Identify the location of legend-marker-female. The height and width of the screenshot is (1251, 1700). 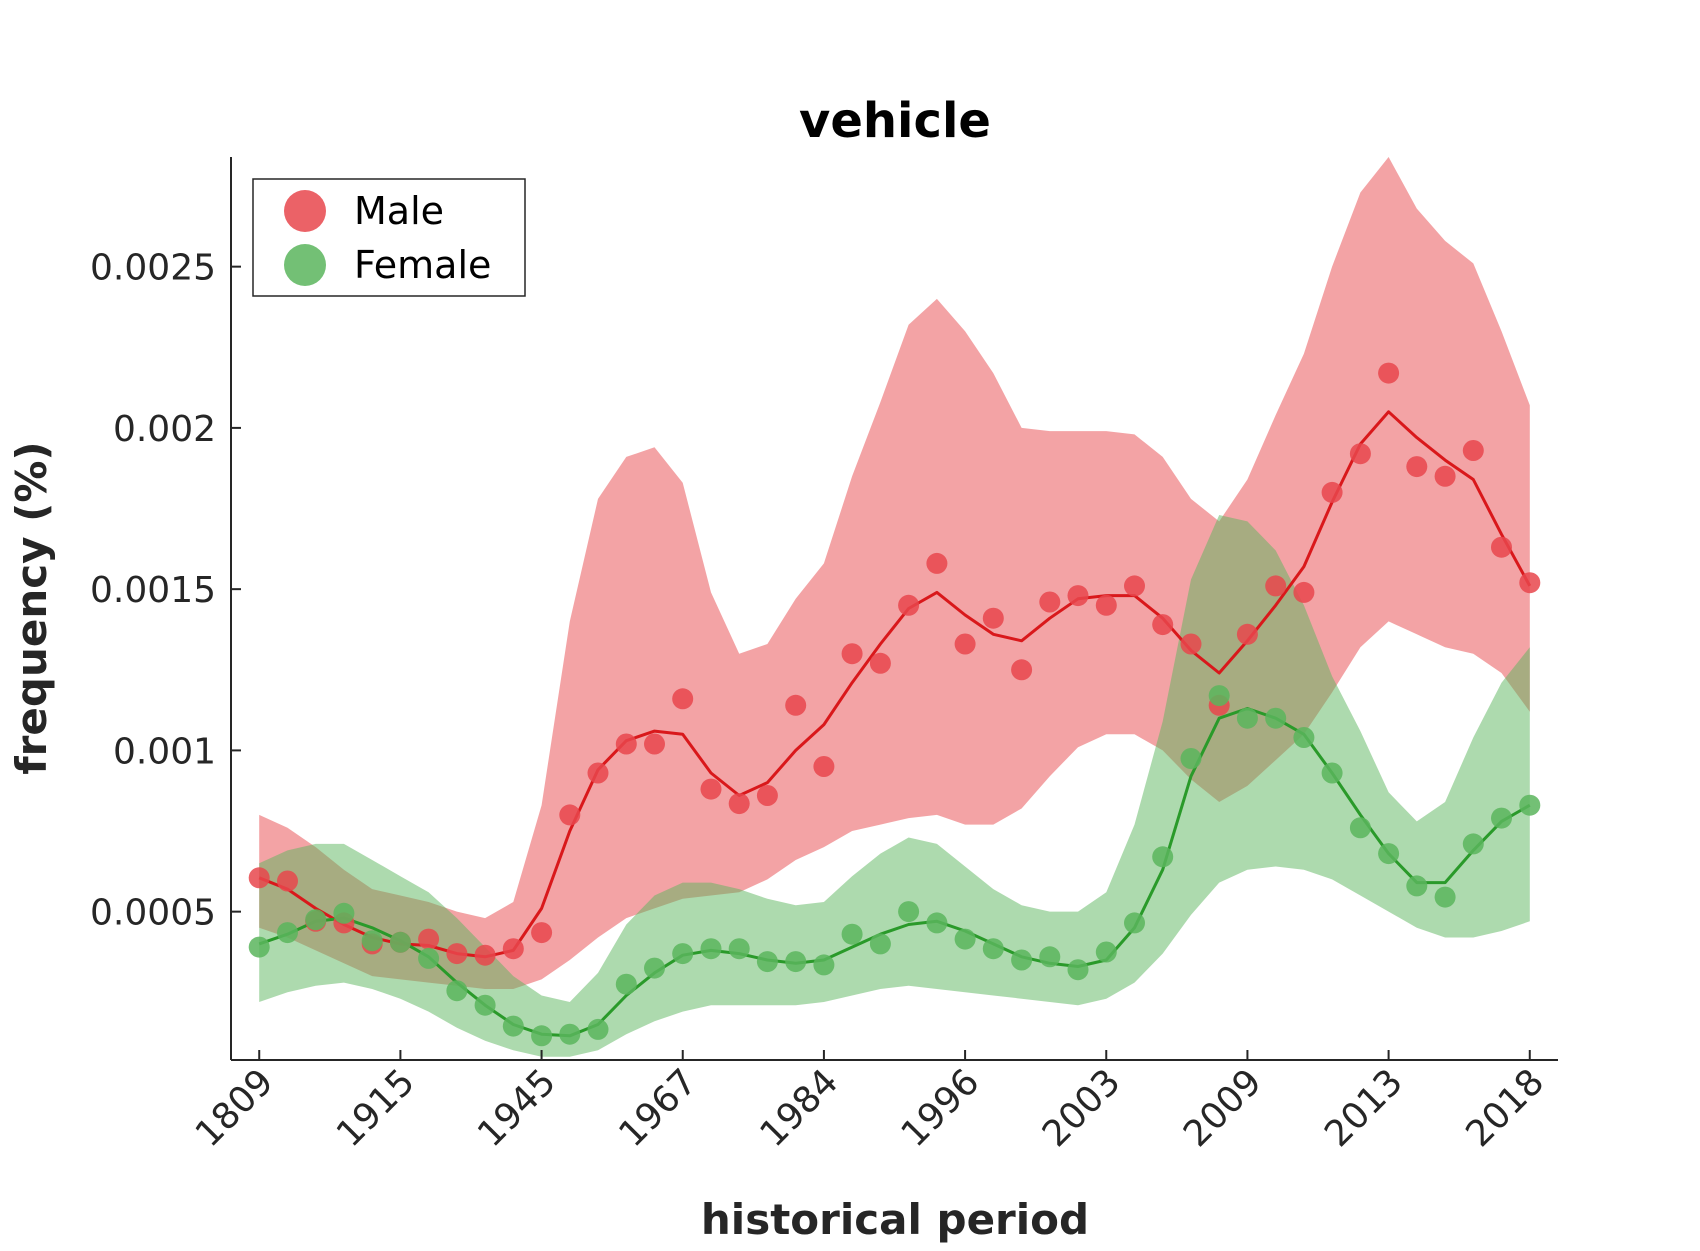
(305, 265).